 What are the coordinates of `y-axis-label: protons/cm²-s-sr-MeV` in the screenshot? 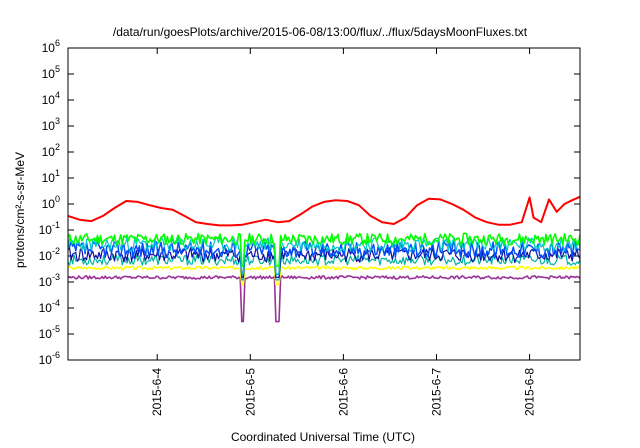 It's located at (20, 210).